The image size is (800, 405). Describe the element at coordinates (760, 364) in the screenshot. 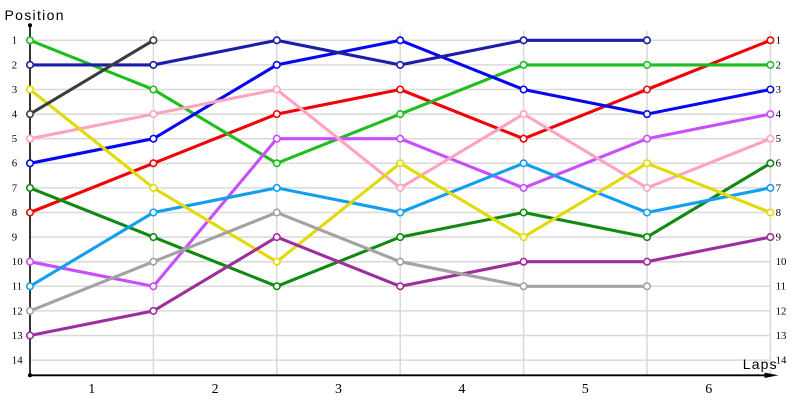

I see `svg-text: Laps` at that location.